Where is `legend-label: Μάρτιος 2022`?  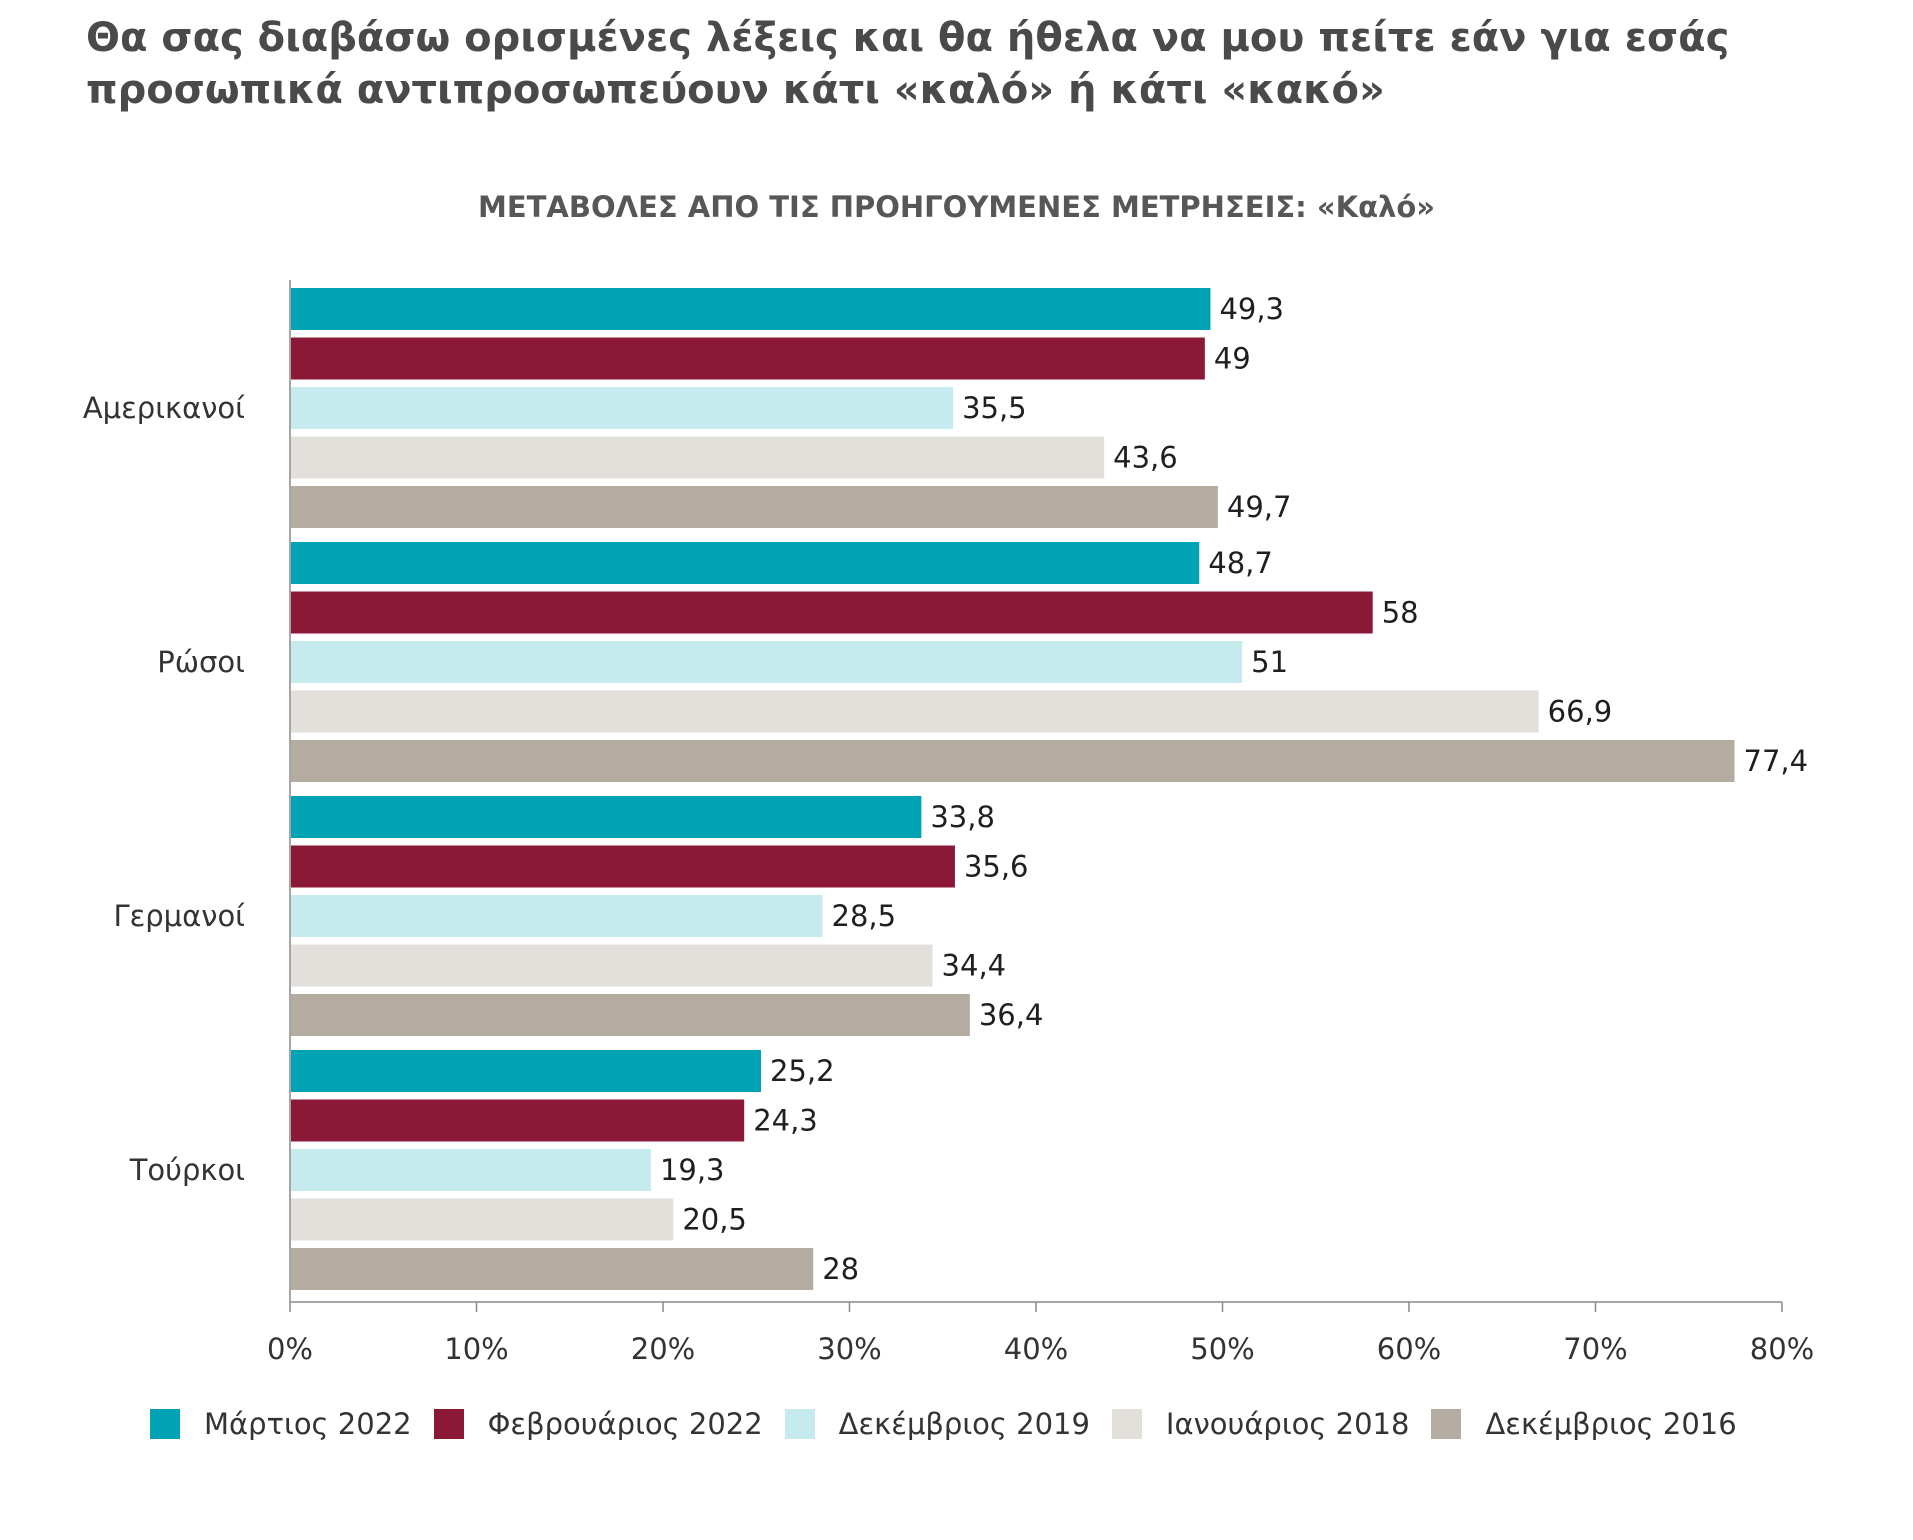 legend-label: Μάρτιος 2022 is located at coordinates (308, 1424).